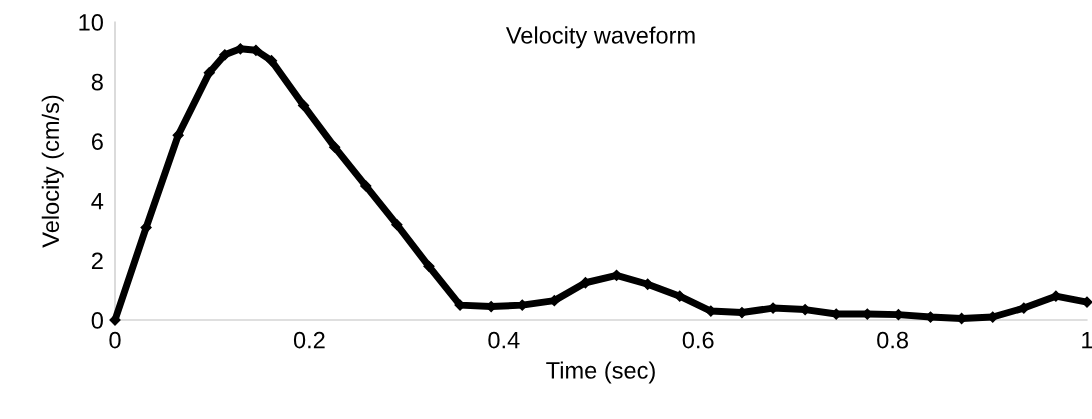  What do you see at coordinates (52, 171) in the screenshot?
I see `y-axis-title: Velocity (cm/s)` at bounding box center [52, 171].